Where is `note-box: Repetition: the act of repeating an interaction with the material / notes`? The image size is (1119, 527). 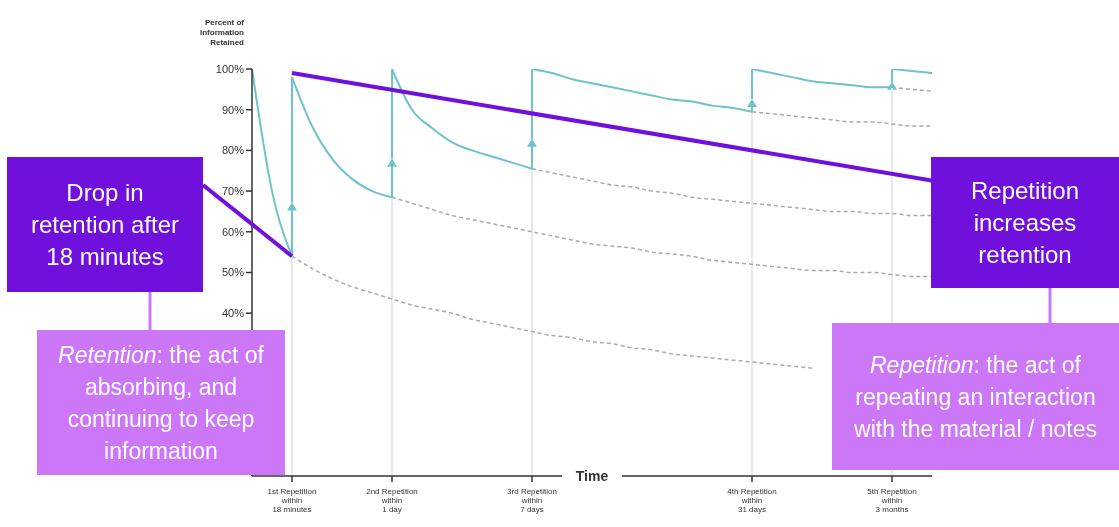
note-box: Repetition: the act of repeating an interaction with the material / notes is located at coordinates (975, 396).